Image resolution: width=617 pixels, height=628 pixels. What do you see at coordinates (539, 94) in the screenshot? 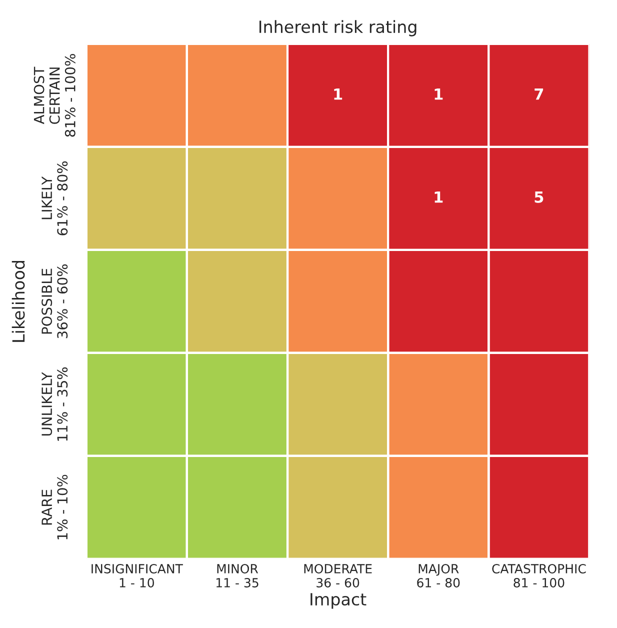
I see `data-label: 7` at bounding box center [539, 94].